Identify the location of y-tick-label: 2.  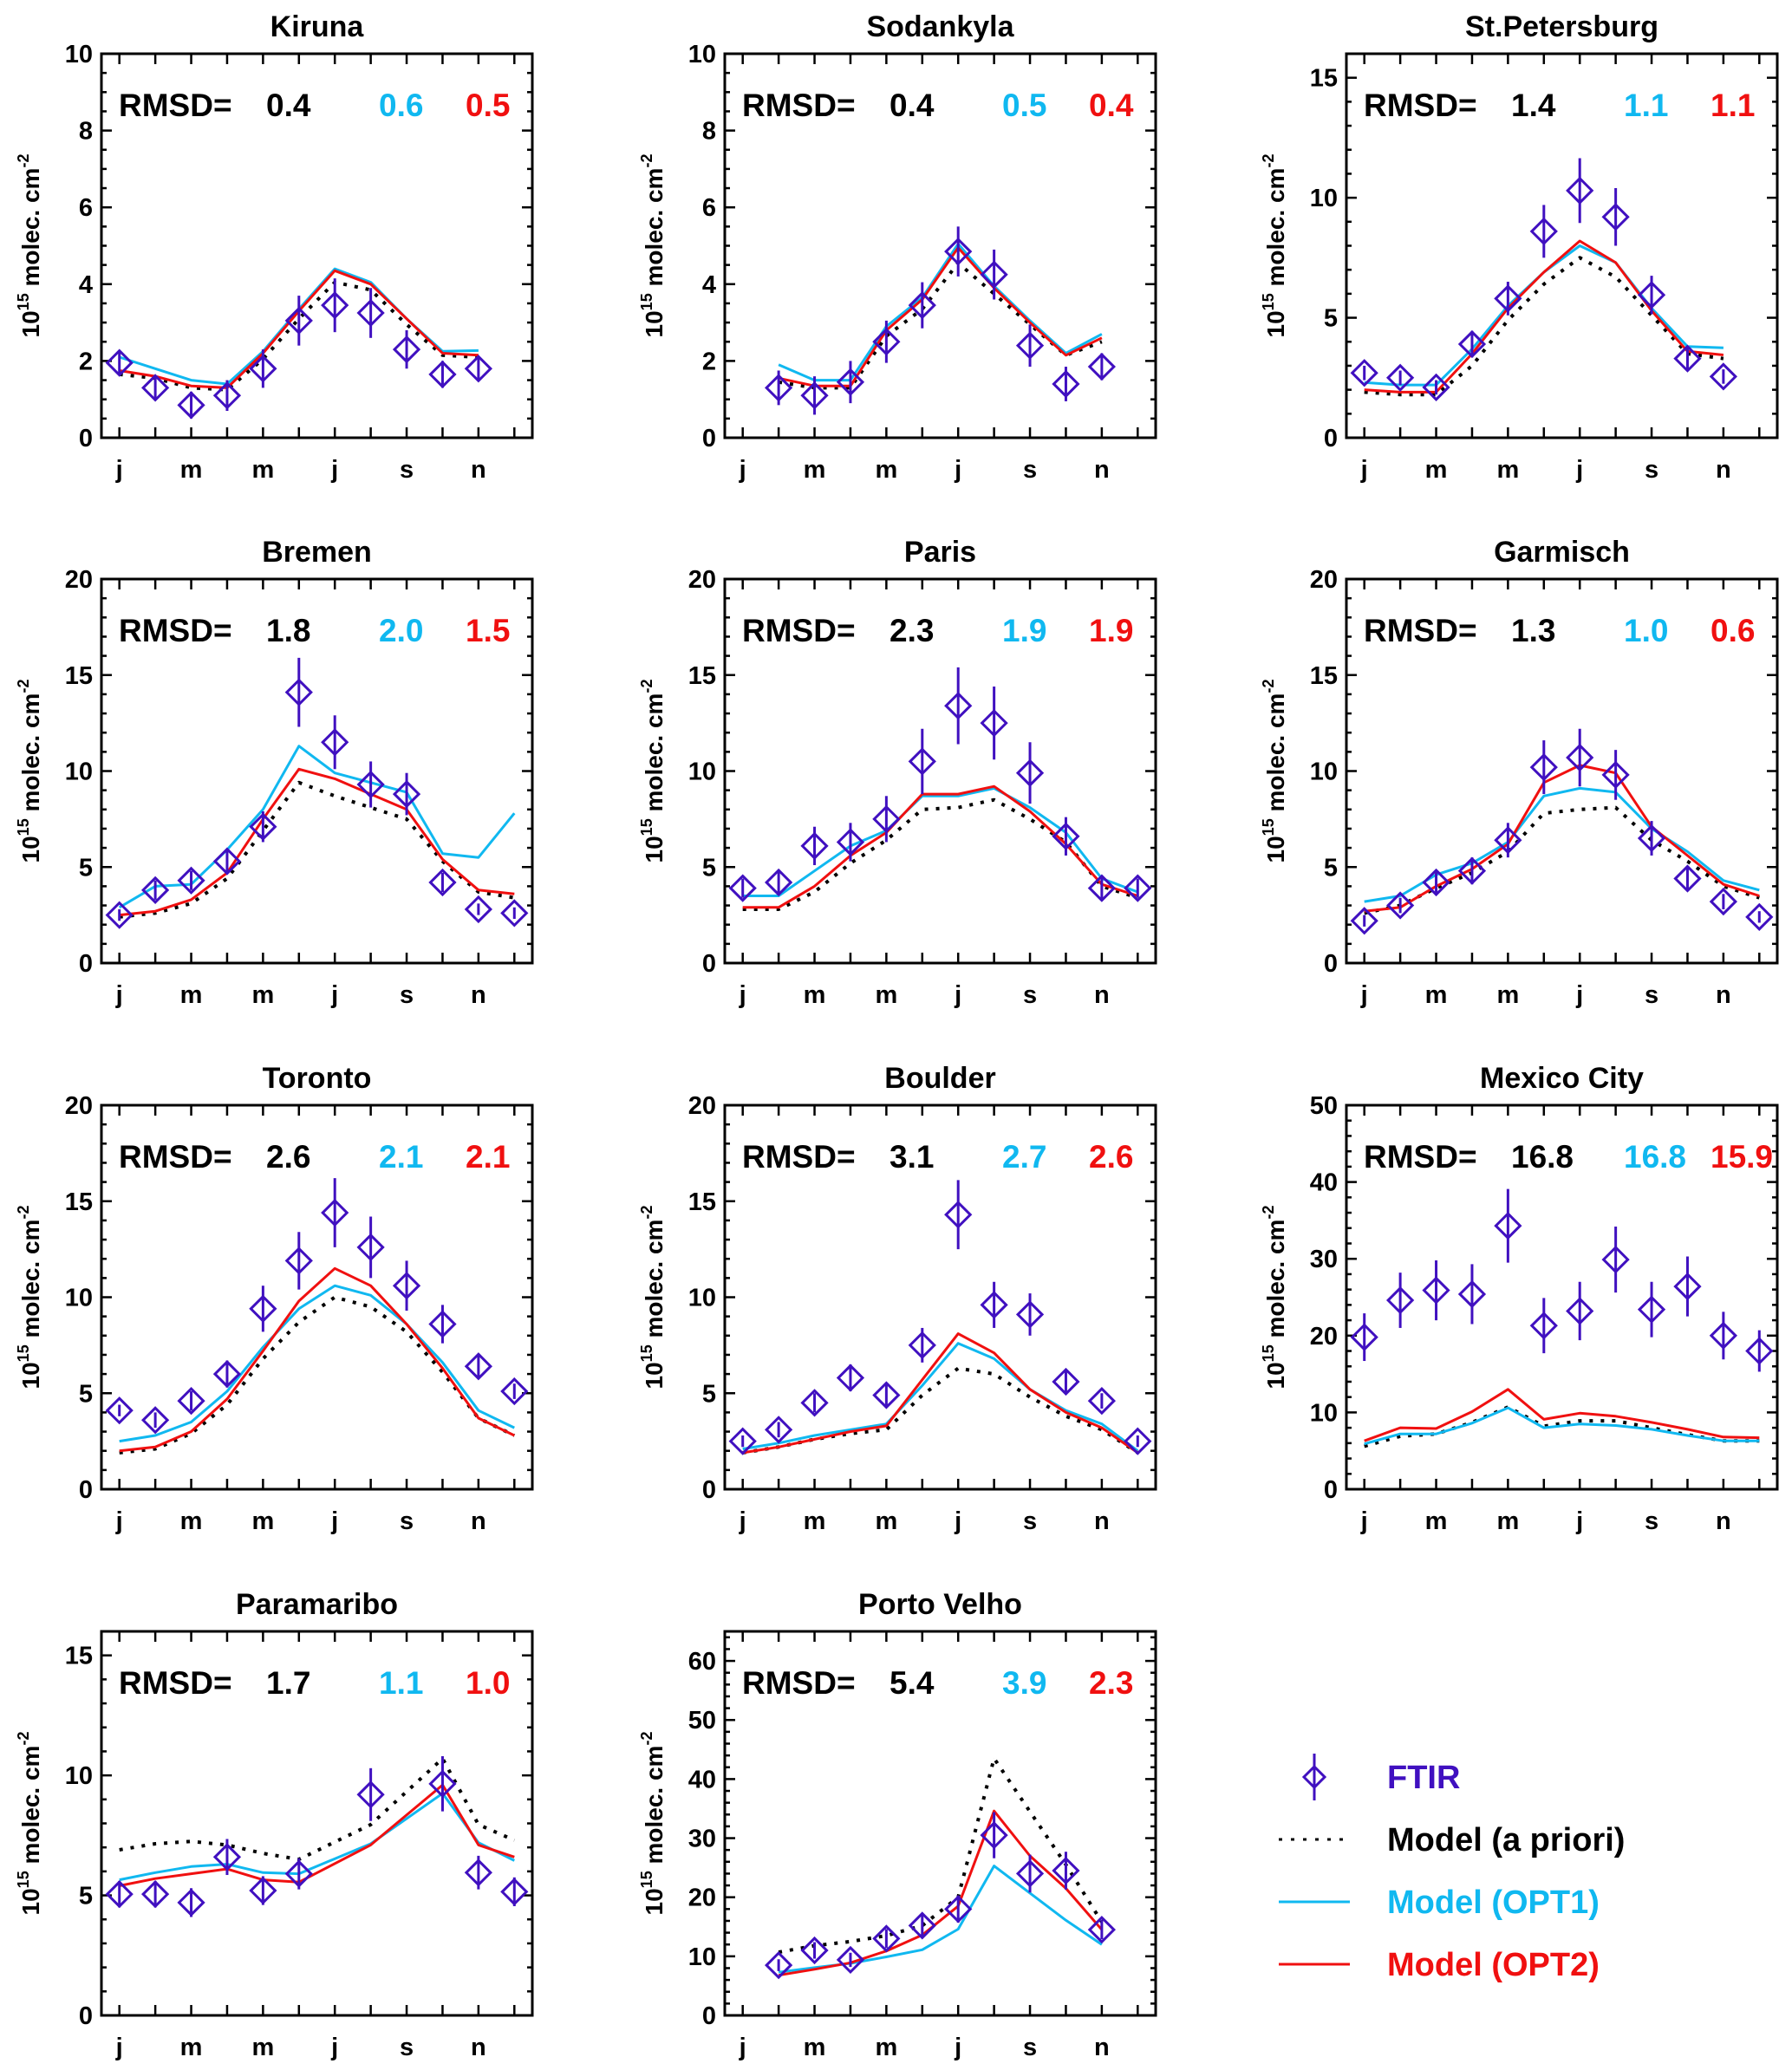
(86, 361).